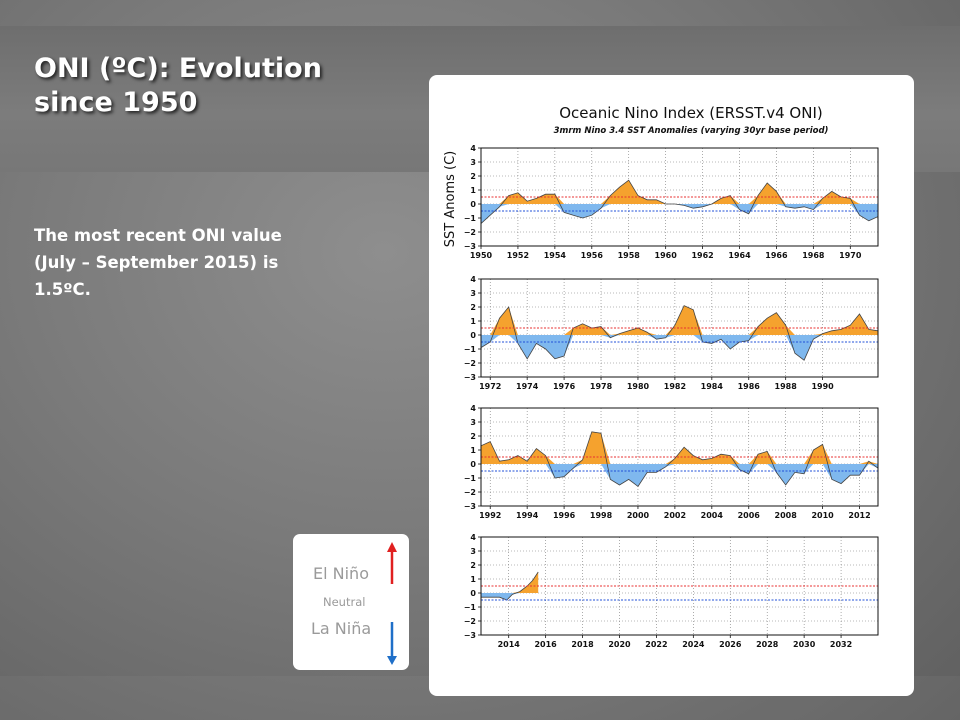 This screenshot has height=720, width=960. I want to click on x-tick-label: 1994, so click(527, 515).